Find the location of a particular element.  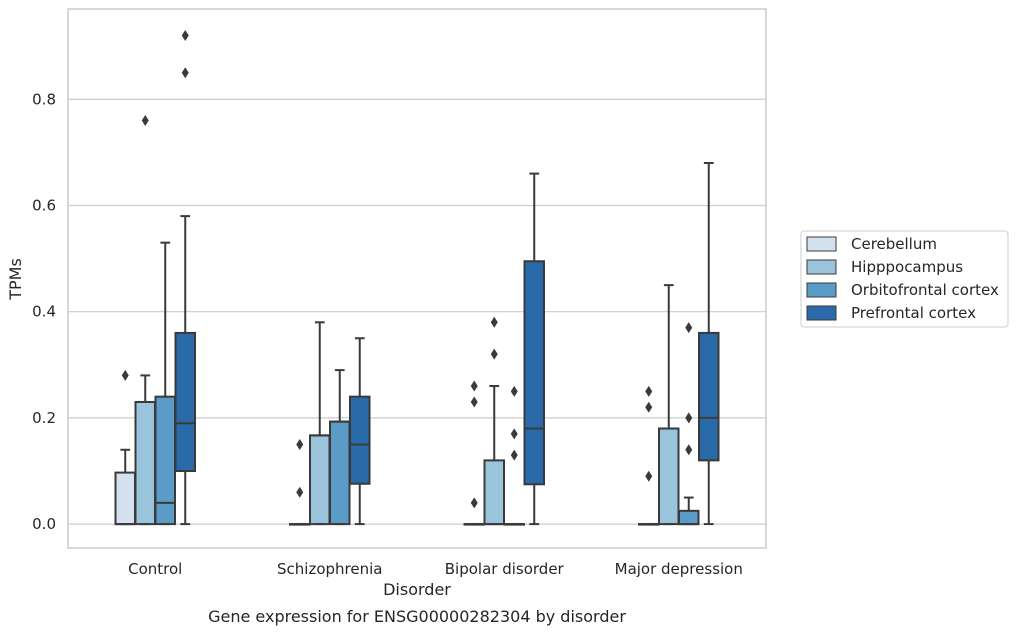

x-tick-label: Bipolar disorder is located at coordinates (505, 569).